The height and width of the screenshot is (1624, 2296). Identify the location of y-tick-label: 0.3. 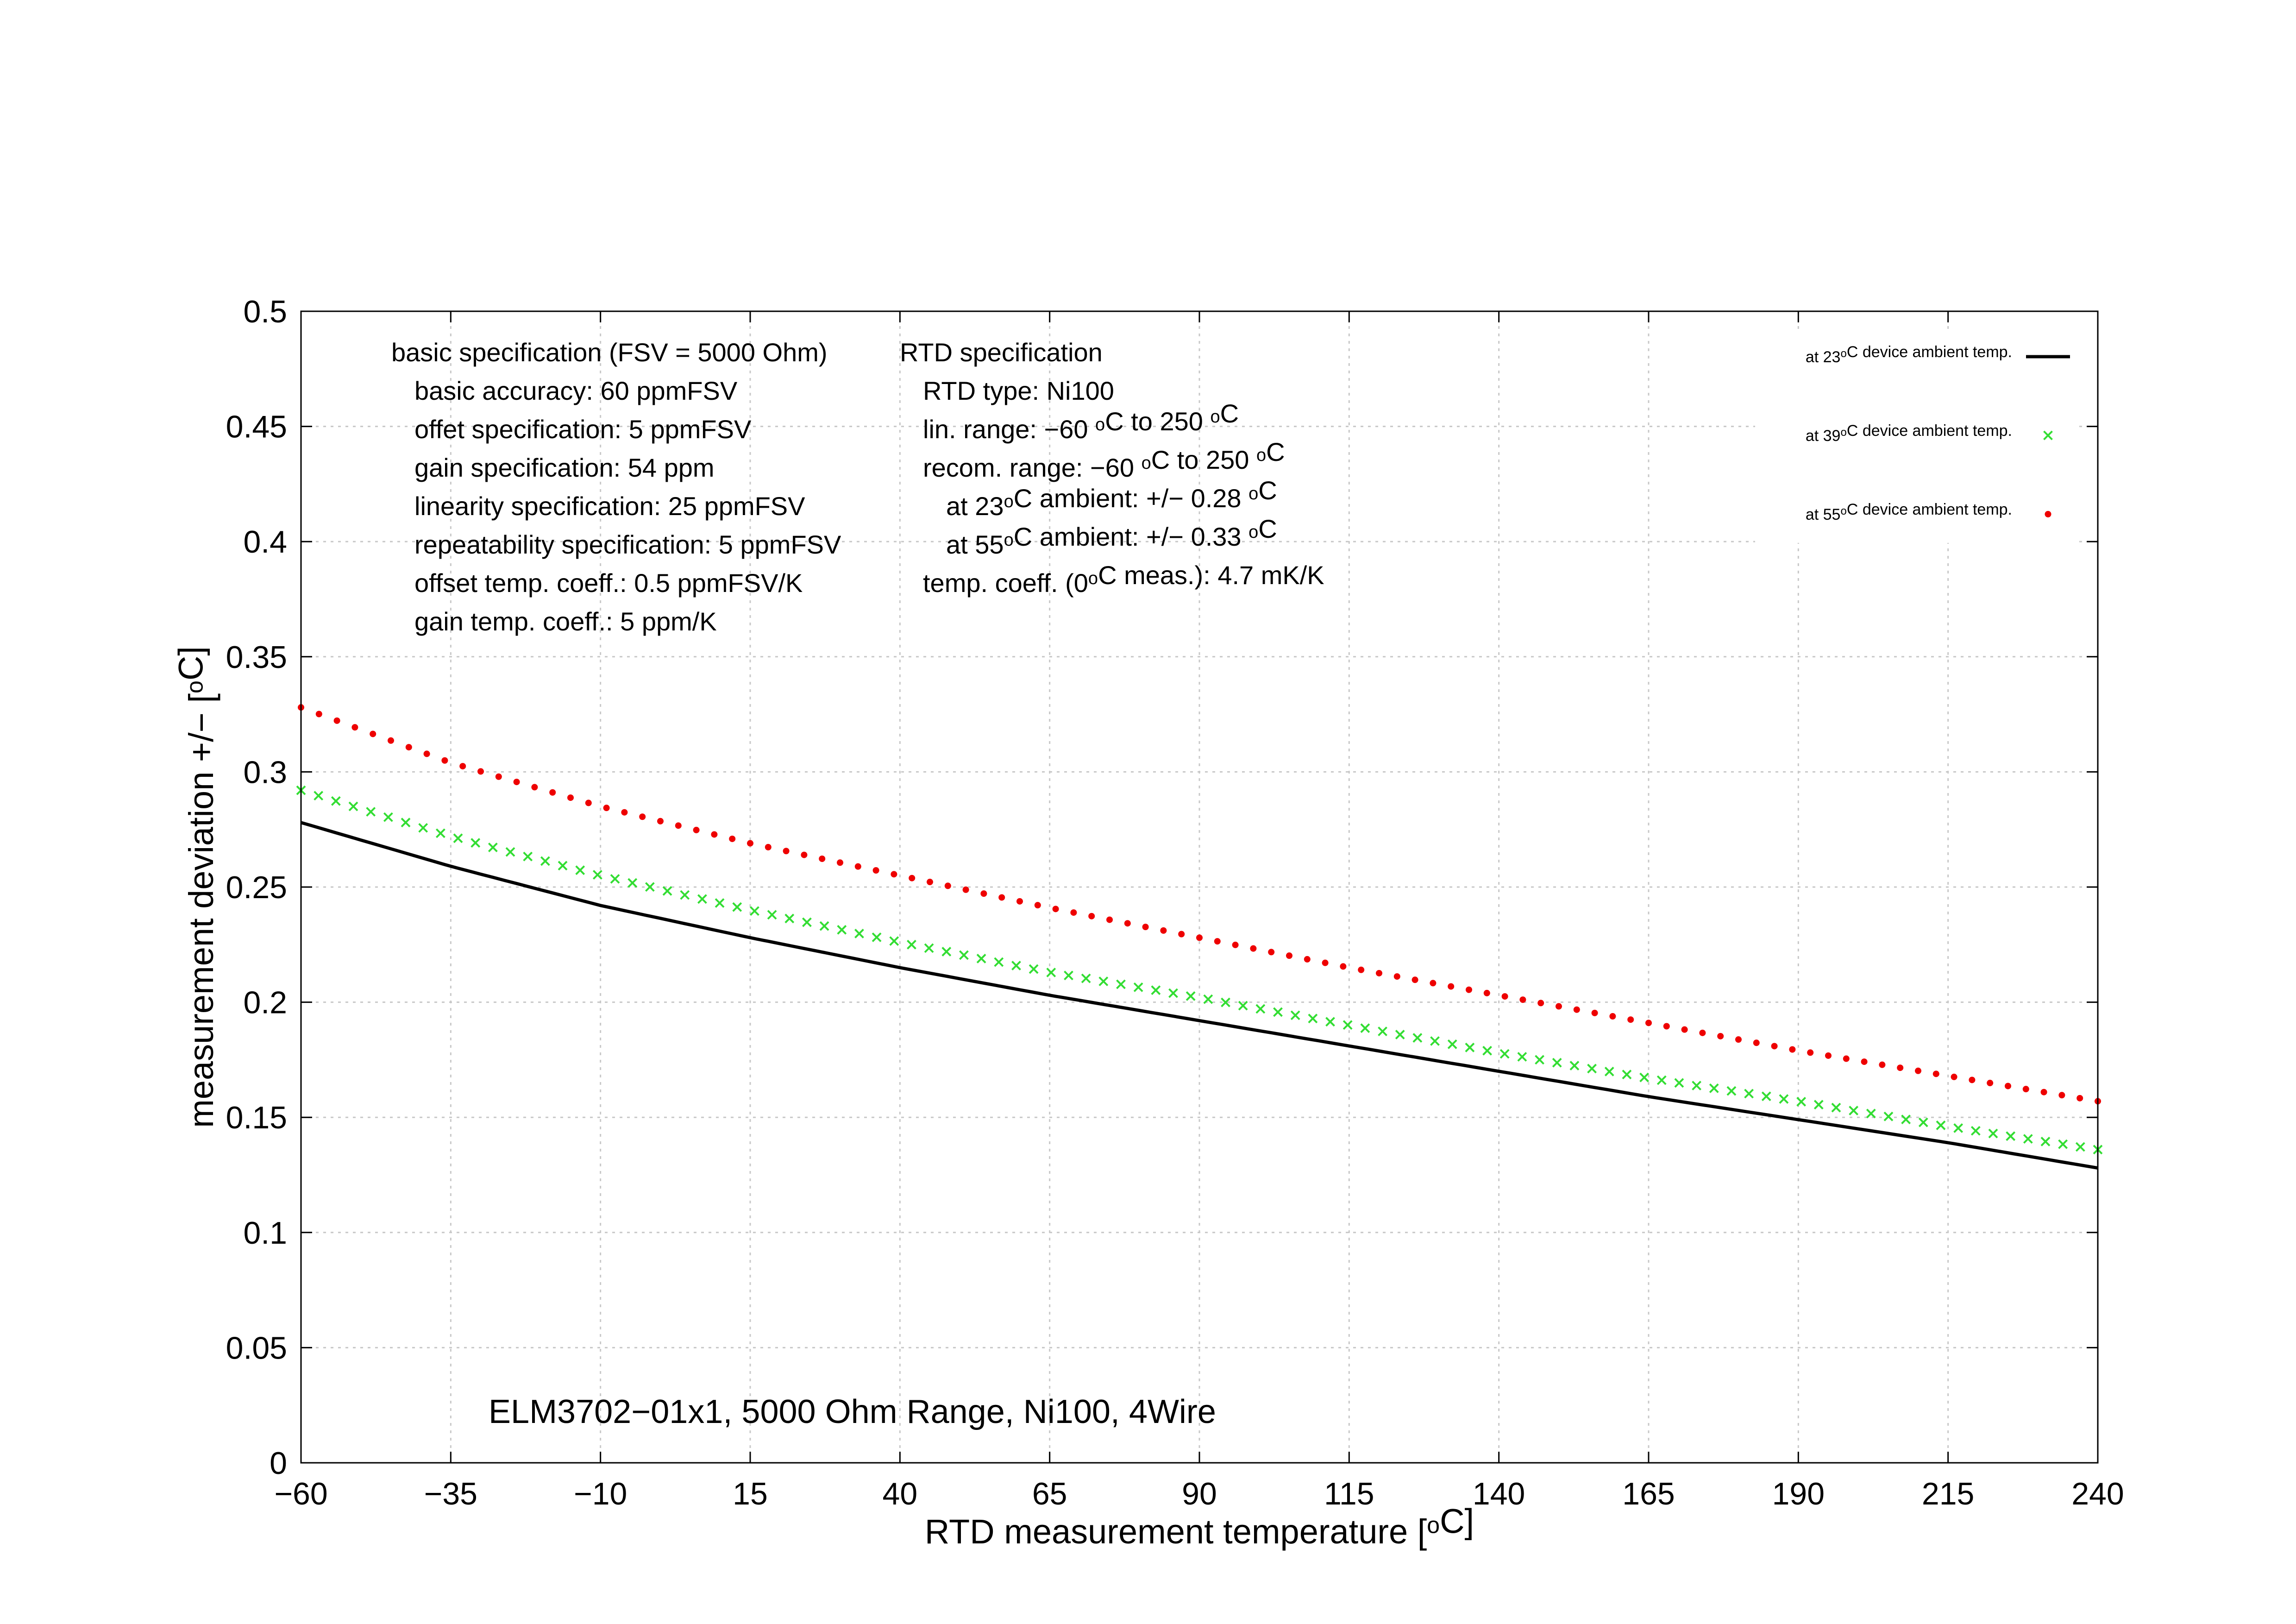
(265, 772).